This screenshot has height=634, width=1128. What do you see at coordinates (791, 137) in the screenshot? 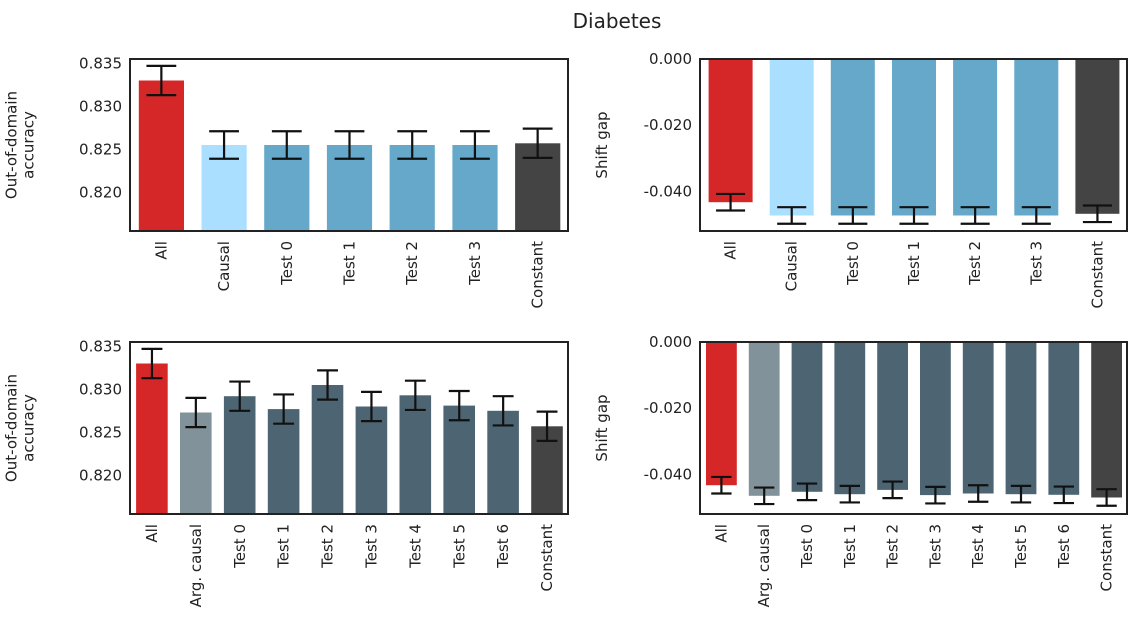
I see `bar-causal` at bounding box center [791, 137].